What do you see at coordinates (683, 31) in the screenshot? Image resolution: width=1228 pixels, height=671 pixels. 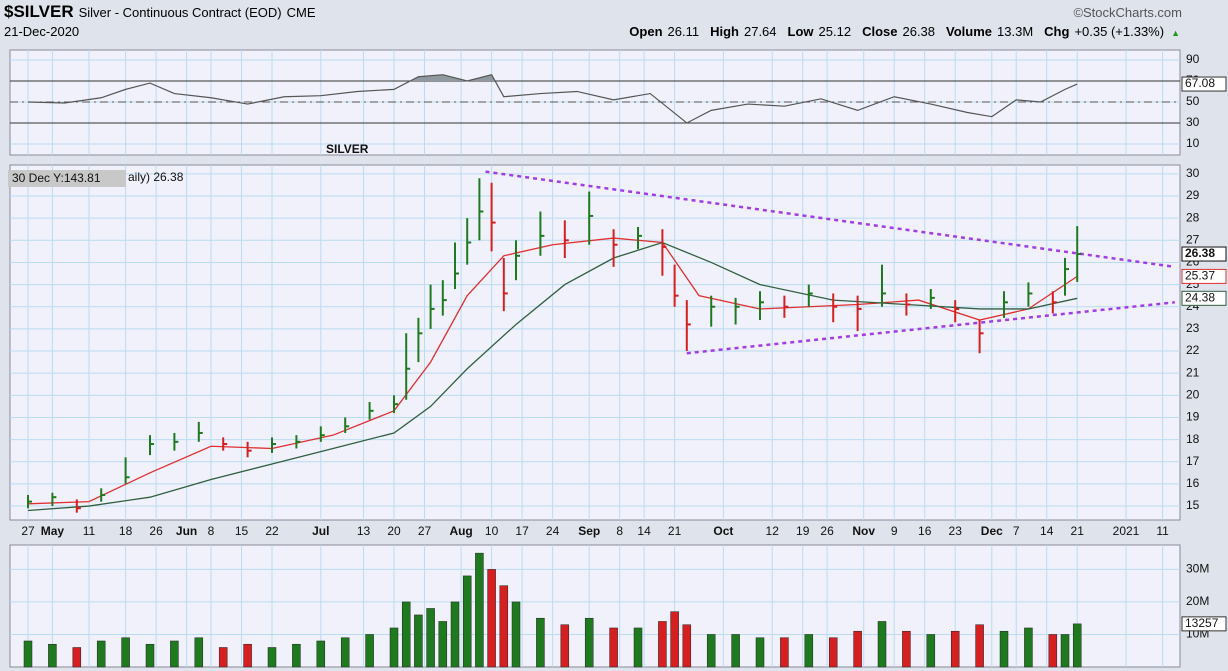 I see `stat-value: 26.11` at bounding box center [683, 31].